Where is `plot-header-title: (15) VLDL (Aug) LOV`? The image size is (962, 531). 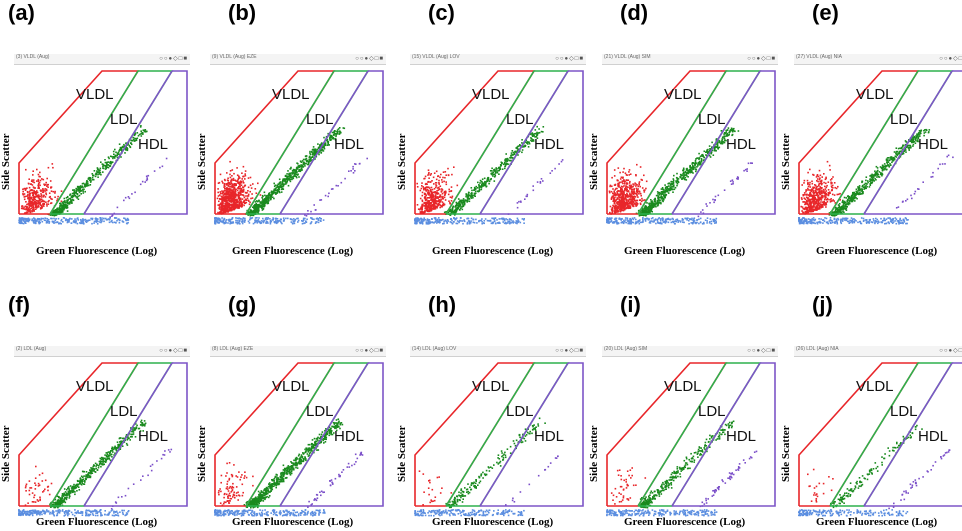 plot-header-title: (15) VLDL (Aug) LOV is located at coordinates (436, 57).